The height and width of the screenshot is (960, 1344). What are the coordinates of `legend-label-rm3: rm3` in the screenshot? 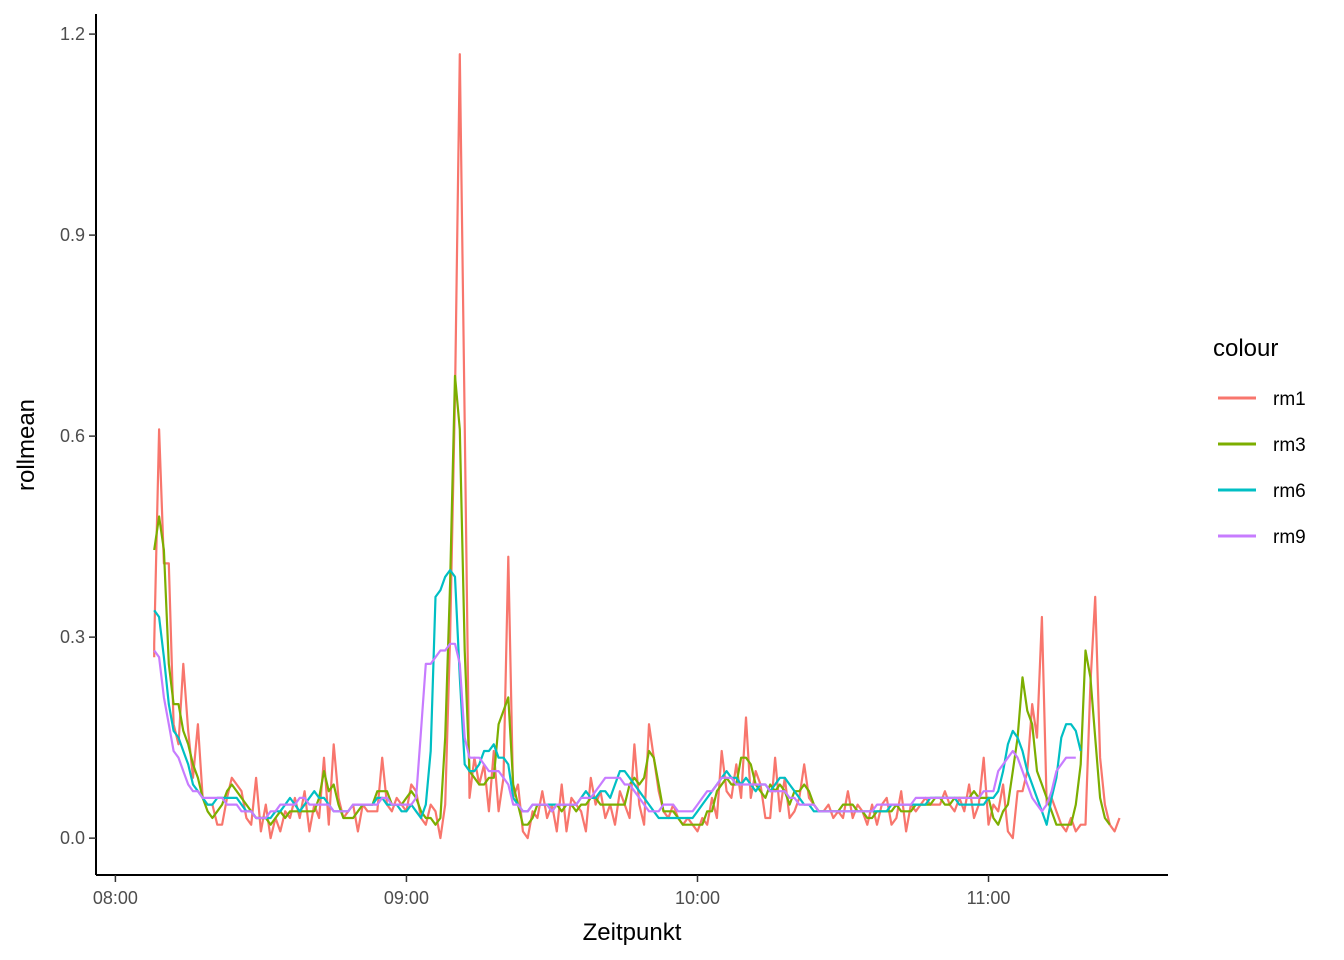 It's located at (1289, 445).